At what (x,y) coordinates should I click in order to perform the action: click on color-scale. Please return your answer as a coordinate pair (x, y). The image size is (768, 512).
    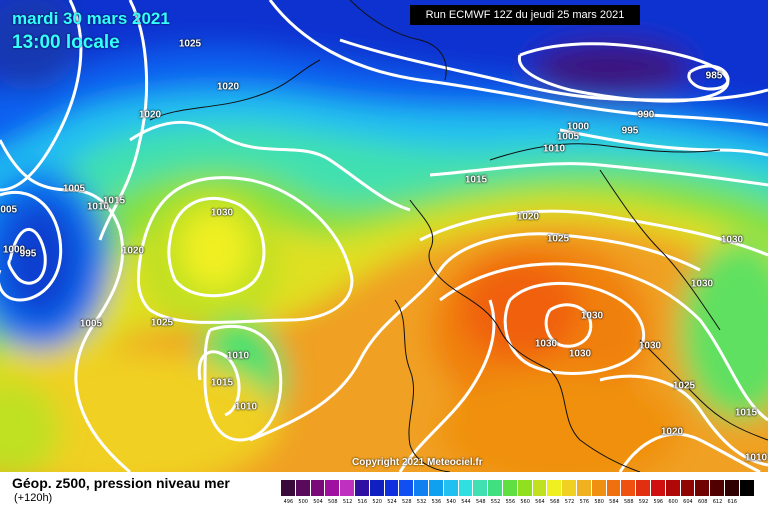
    Looking at the image, I should click on (518, 488).